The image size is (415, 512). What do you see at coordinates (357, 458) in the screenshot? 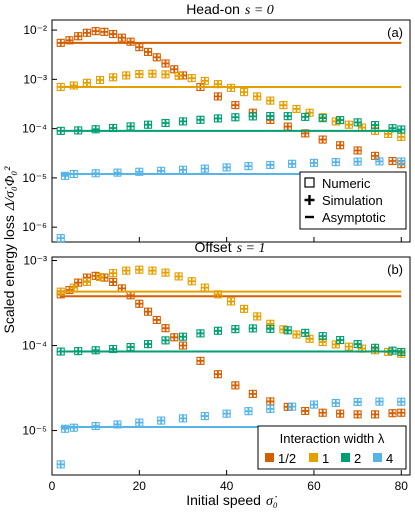
I see `legend-width-two-label: 2` at bounding box center [357, 458].